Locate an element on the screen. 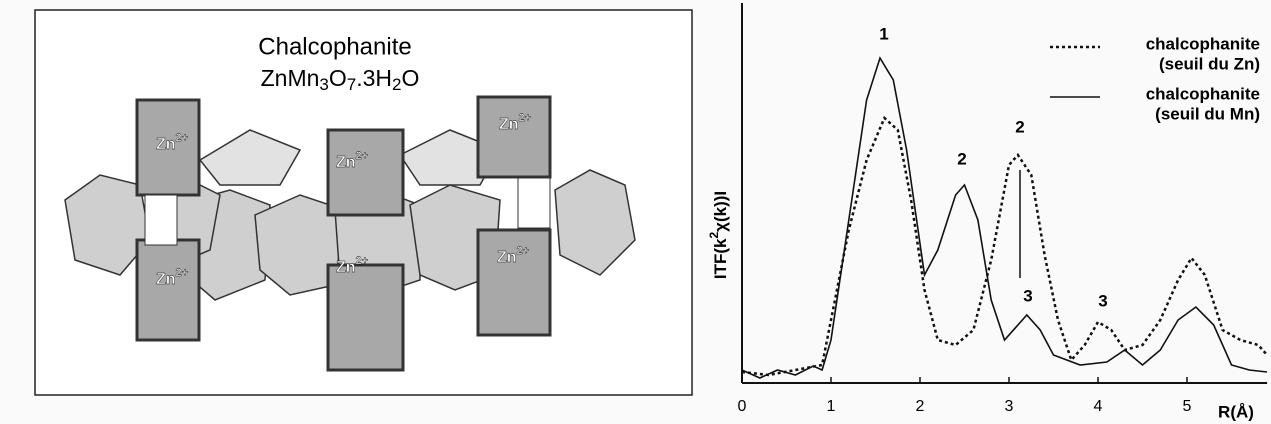 This screenshot has height=424, width=1271. y-label-part: ITF(k is located at coordinates (720, 258).